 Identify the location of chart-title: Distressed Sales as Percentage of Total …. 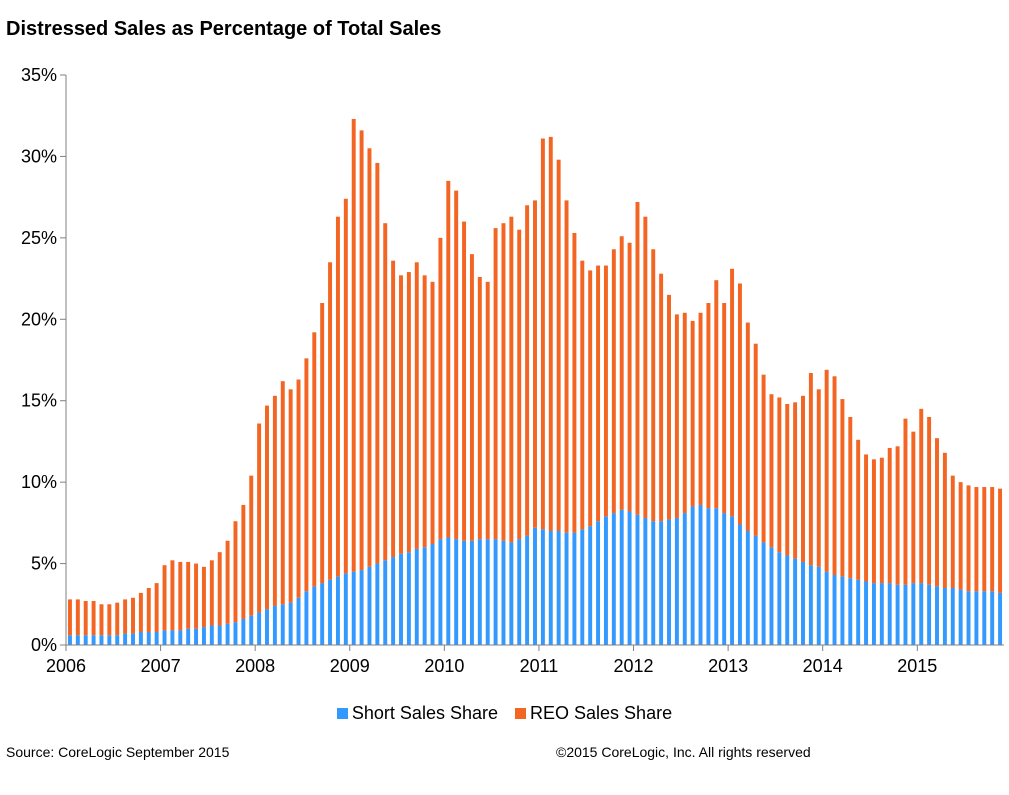
(224, 29).